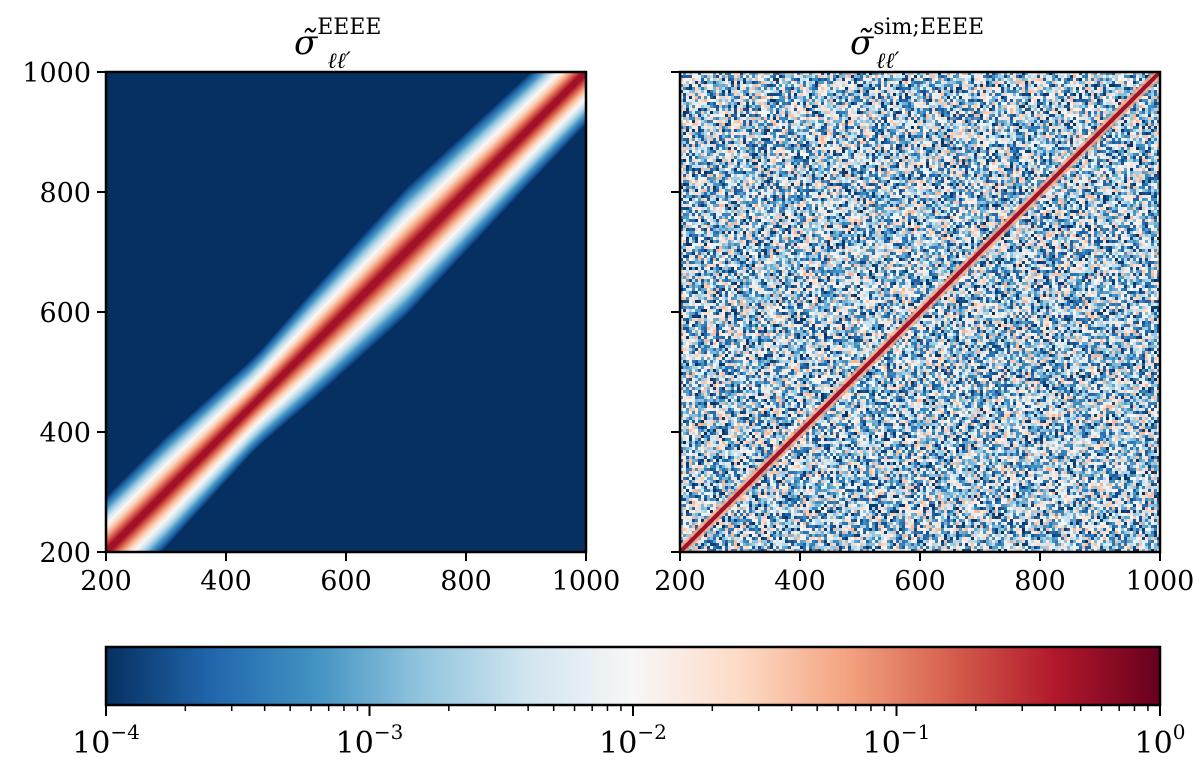 This screenshot has height=761, width=1200. I want to click on left-title-subscript: ℓℓ′, so click(338, 61).